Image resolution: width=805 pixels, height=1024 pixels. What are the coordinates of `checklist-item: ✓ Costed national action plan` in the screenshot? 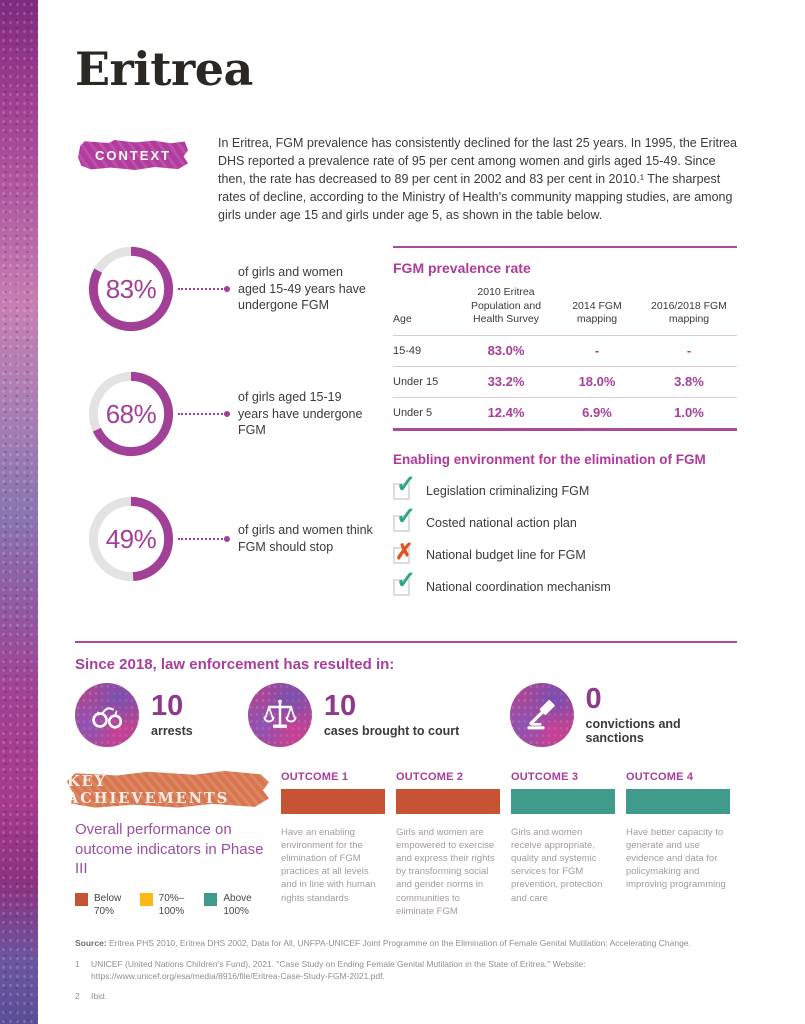 It's located at (565, 518).